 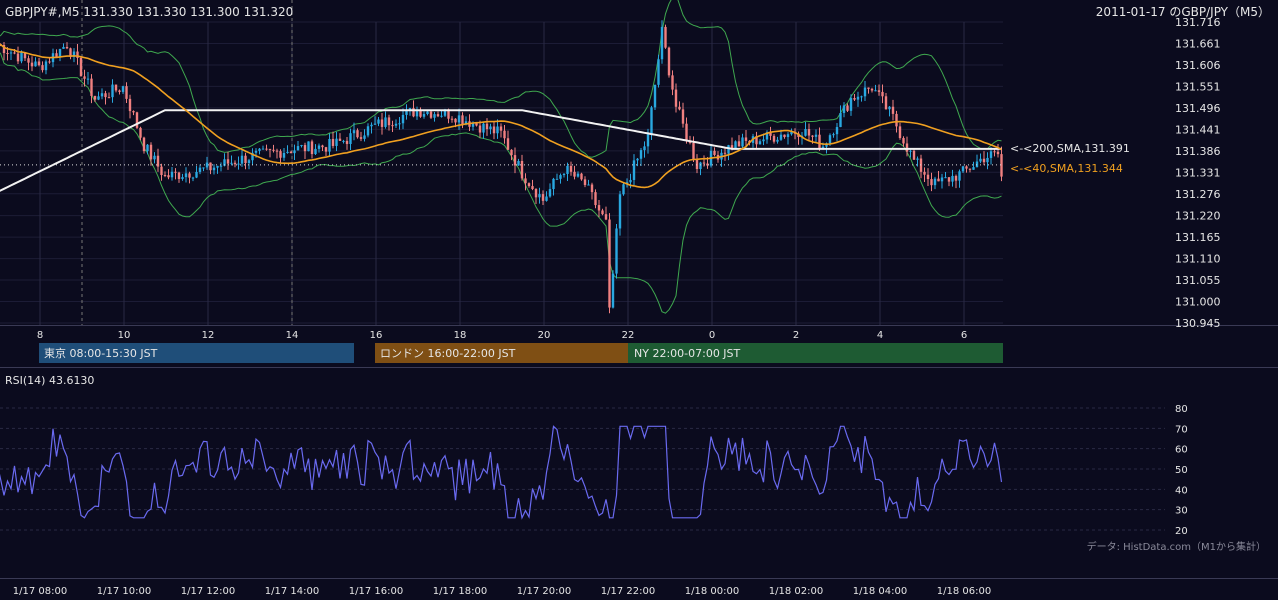 I want to click on rsi-axis: 80 70 60 50 40 30 20, so click(x=1181, y=470).